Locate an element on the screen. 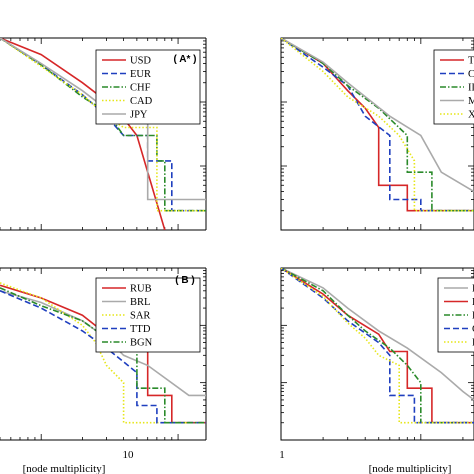 The height and width of the screenshot is (474, 474). legend-label-d: D is located at coordinates (473, 302).